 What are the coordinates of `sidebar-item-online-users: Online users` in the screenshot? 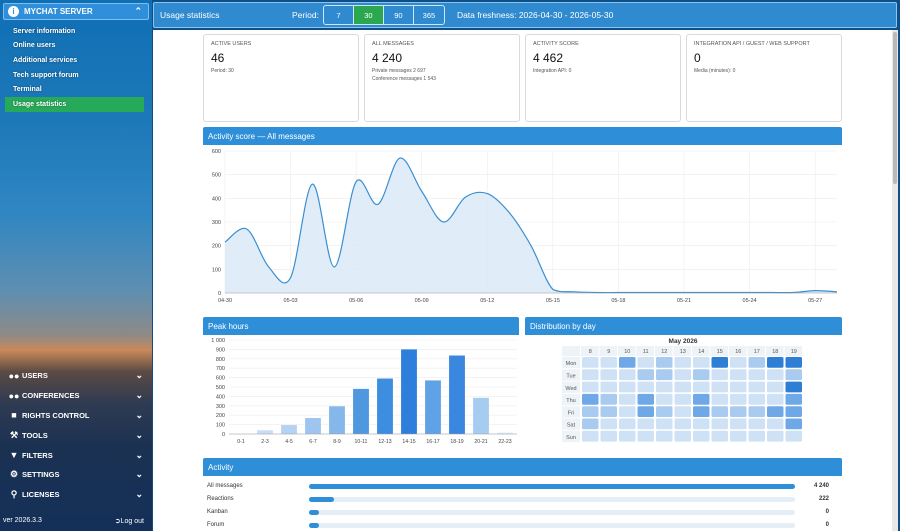 It's located at (34, 46).